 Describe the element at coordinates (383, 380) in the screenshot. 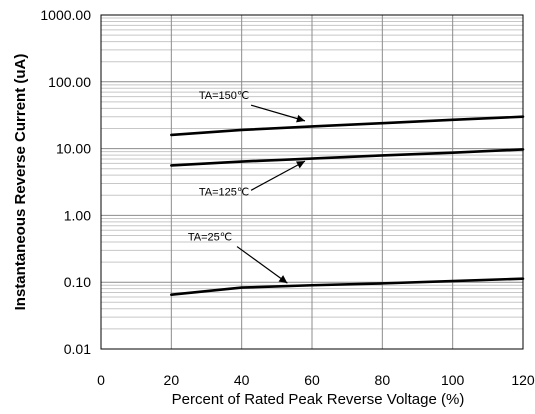

I see `x-tick-label-4: 80` at that location.